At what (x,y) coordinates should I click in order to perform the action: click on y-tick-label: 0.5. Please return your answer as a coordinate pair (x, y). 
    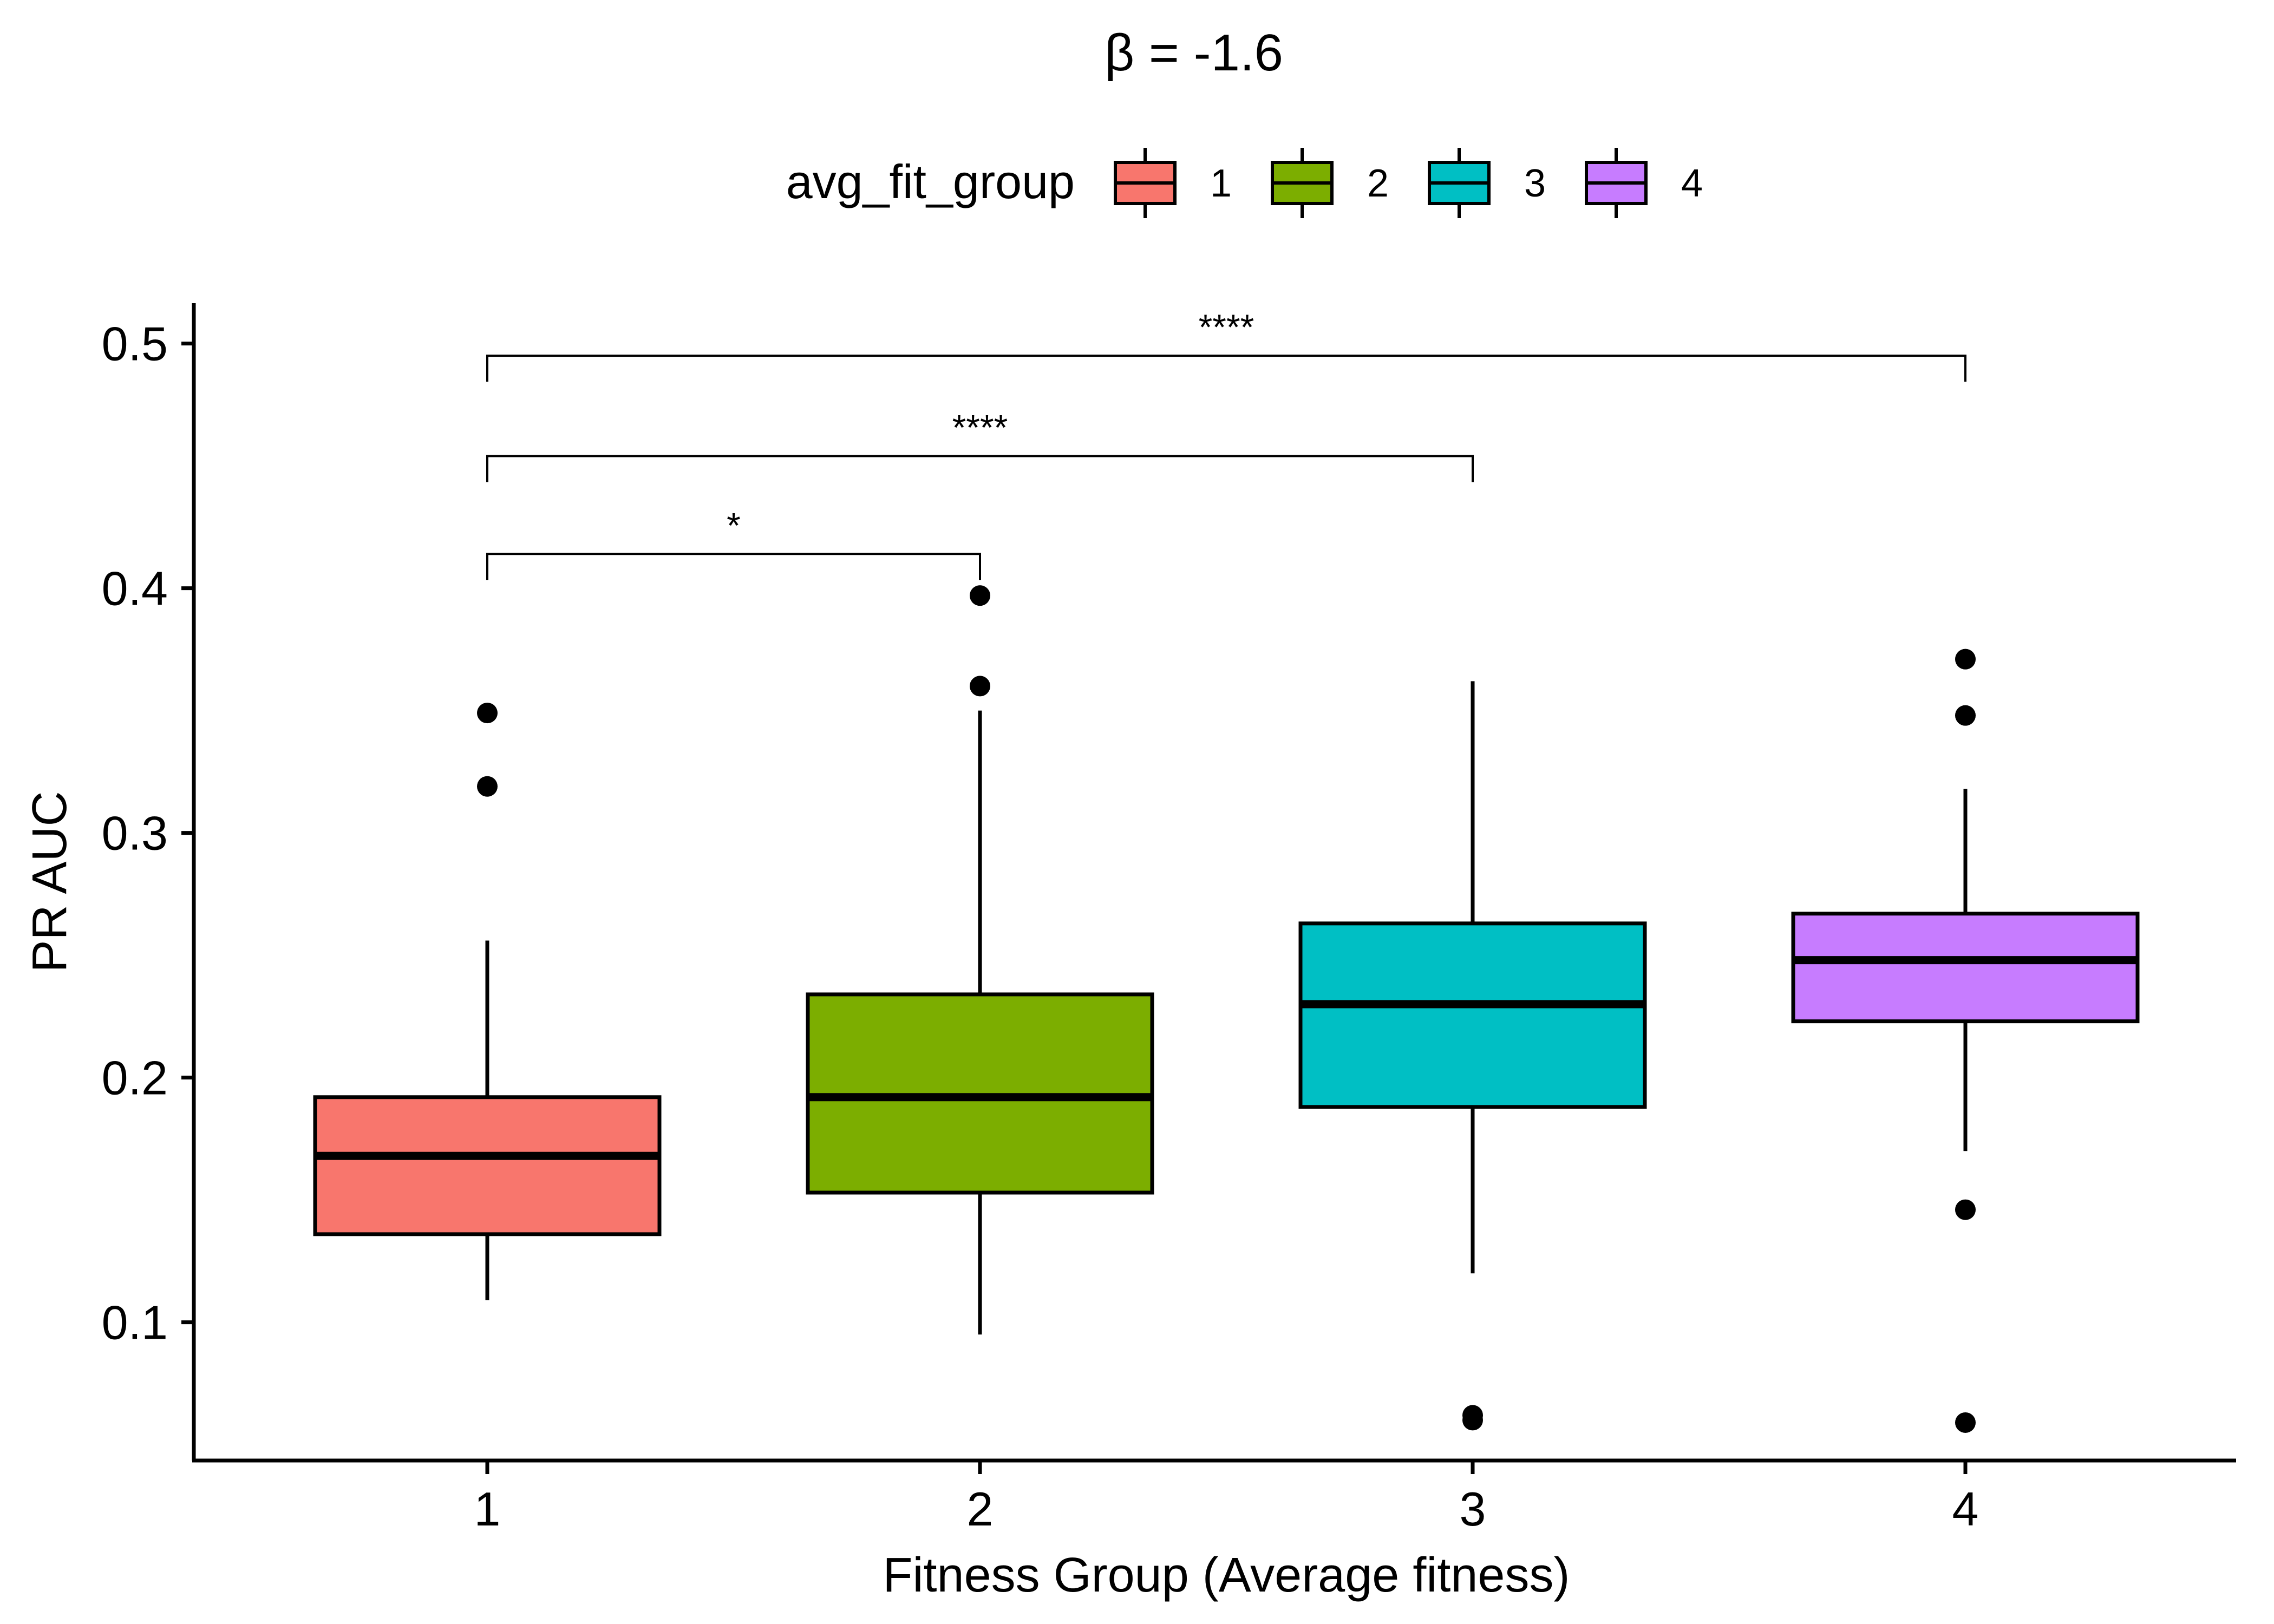
    Looking at the image, I should click on (135, 344).